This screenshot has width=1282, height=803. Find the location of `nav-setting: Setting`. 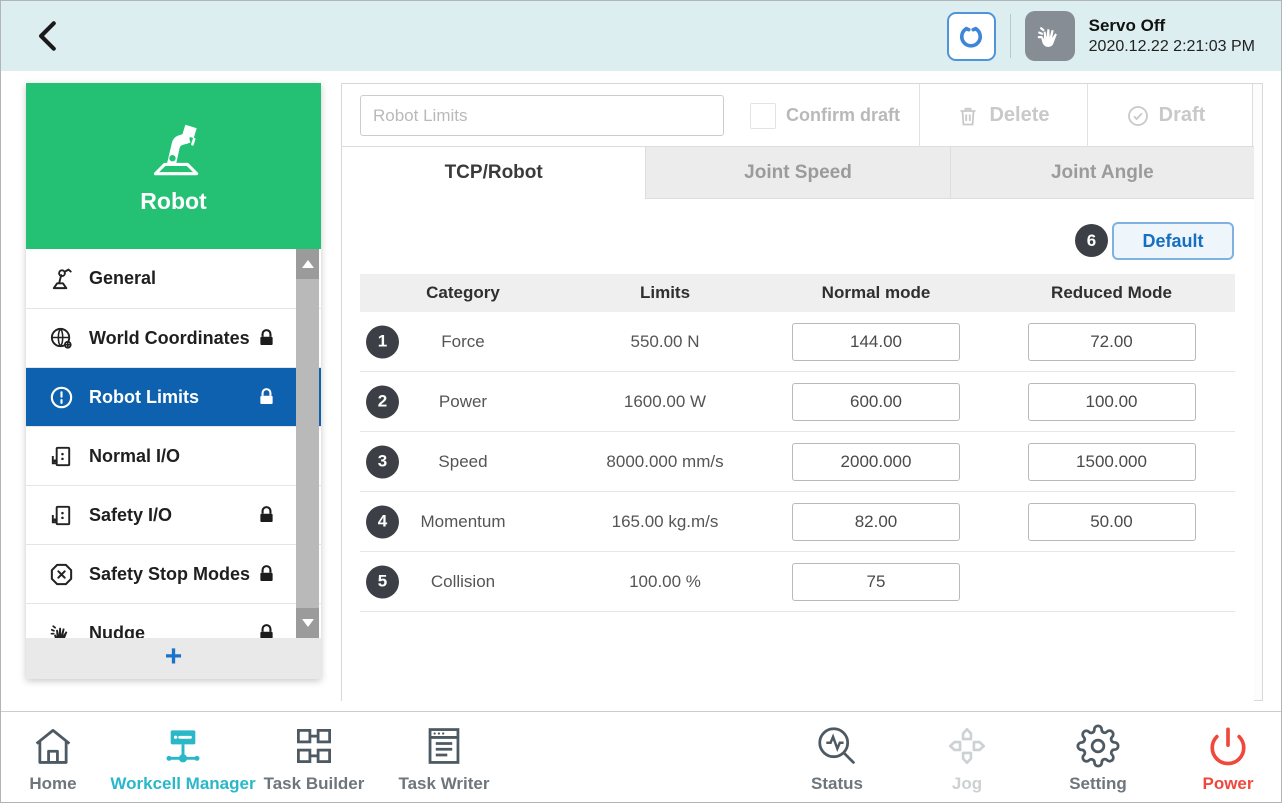

nav-setting: Setting is located at coordinates (1098, 757).